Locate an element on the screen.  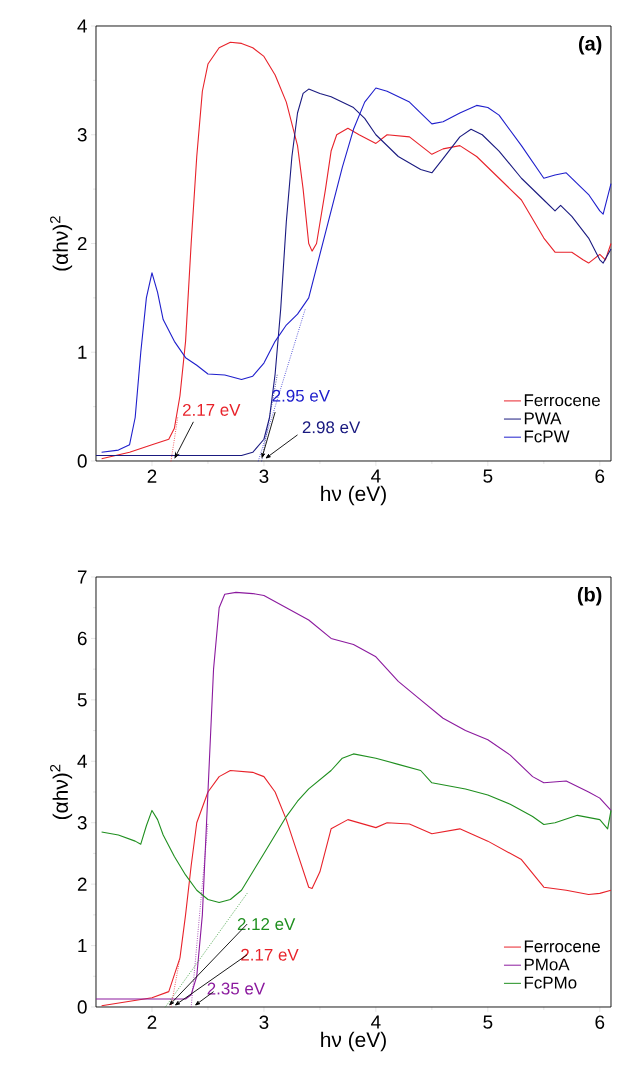
legend-label: PWA is located at coordinates (543, 418).